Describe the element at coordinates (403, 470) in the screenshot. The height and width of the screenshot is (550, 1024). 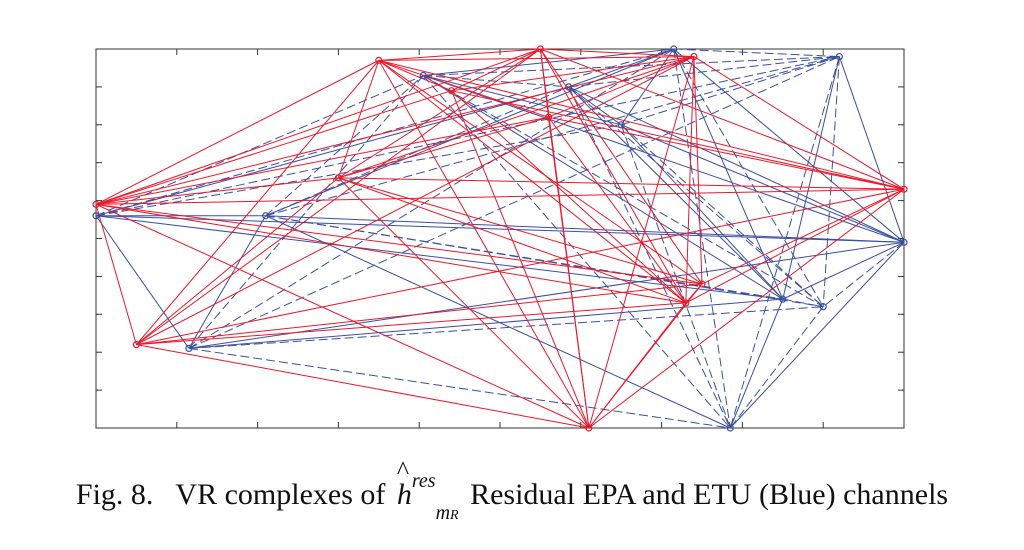
I see `math-hat: ^` at that location.